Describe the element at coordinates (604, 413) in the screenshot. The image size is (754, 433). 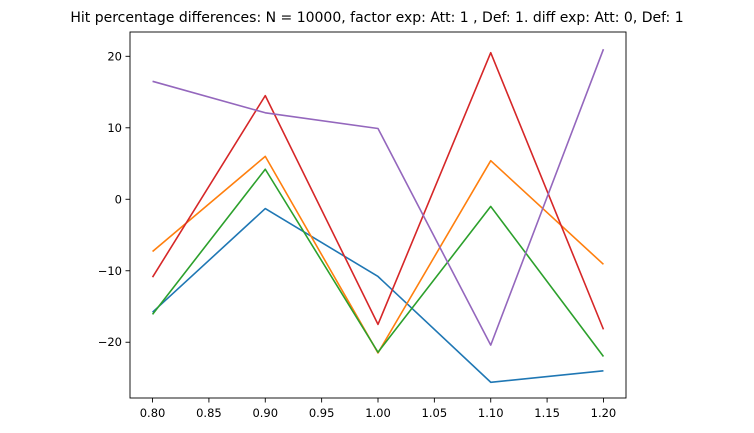
I see `x-tick-label: 1.20` at that location.